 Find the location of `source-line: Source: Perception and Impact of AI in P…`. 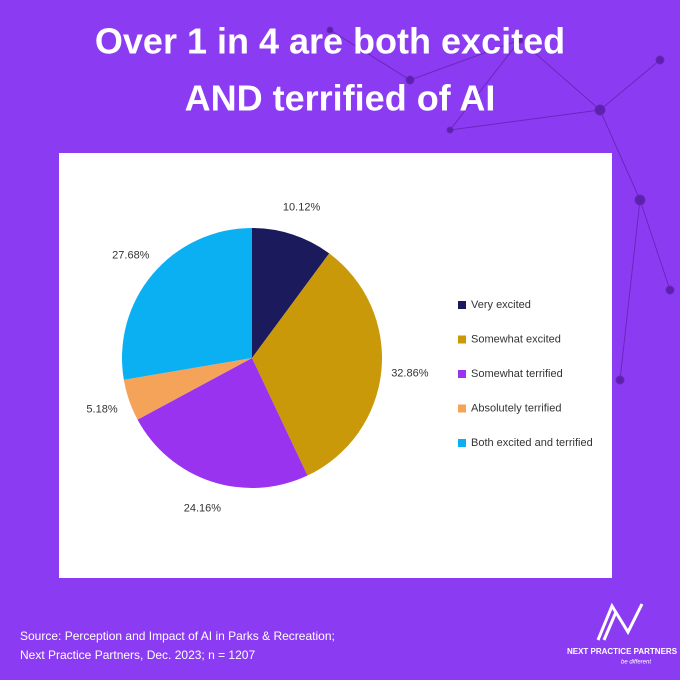

source-line: Source: Perception and Impact of AI in P… is located at coordinates (177, 636).